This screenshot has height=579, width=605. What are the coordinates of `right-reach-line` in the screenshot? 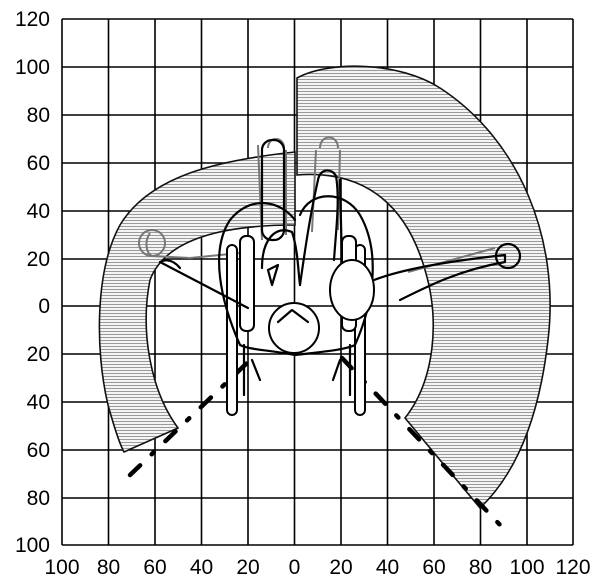 It's located at (422, 442).